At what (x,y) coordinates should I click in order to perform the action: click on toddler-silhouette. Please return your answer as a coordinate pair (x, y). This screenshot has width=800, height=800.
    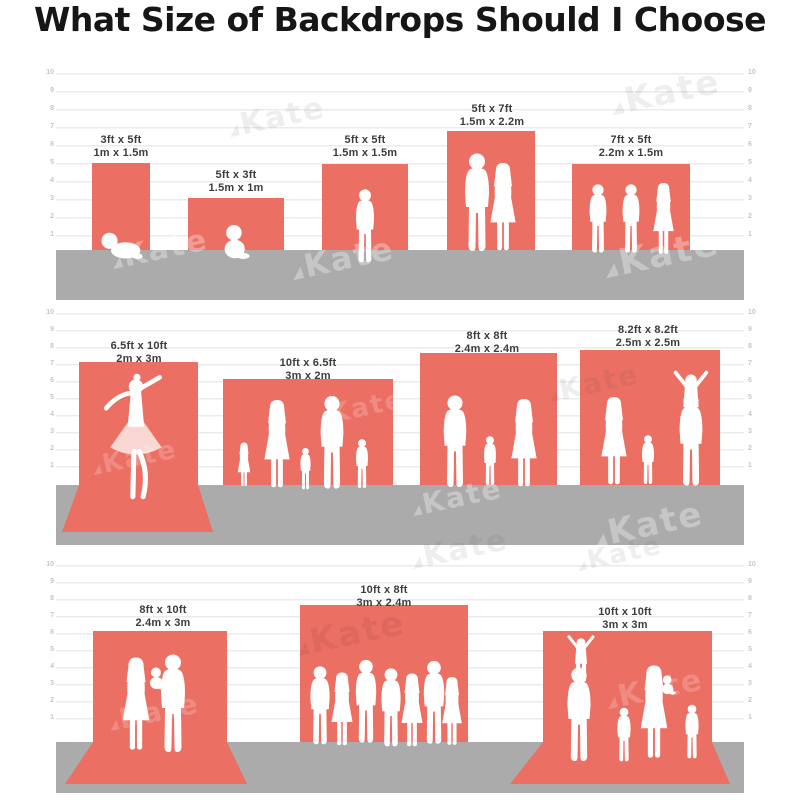
    Looking at the image, I should click on (305, 468).